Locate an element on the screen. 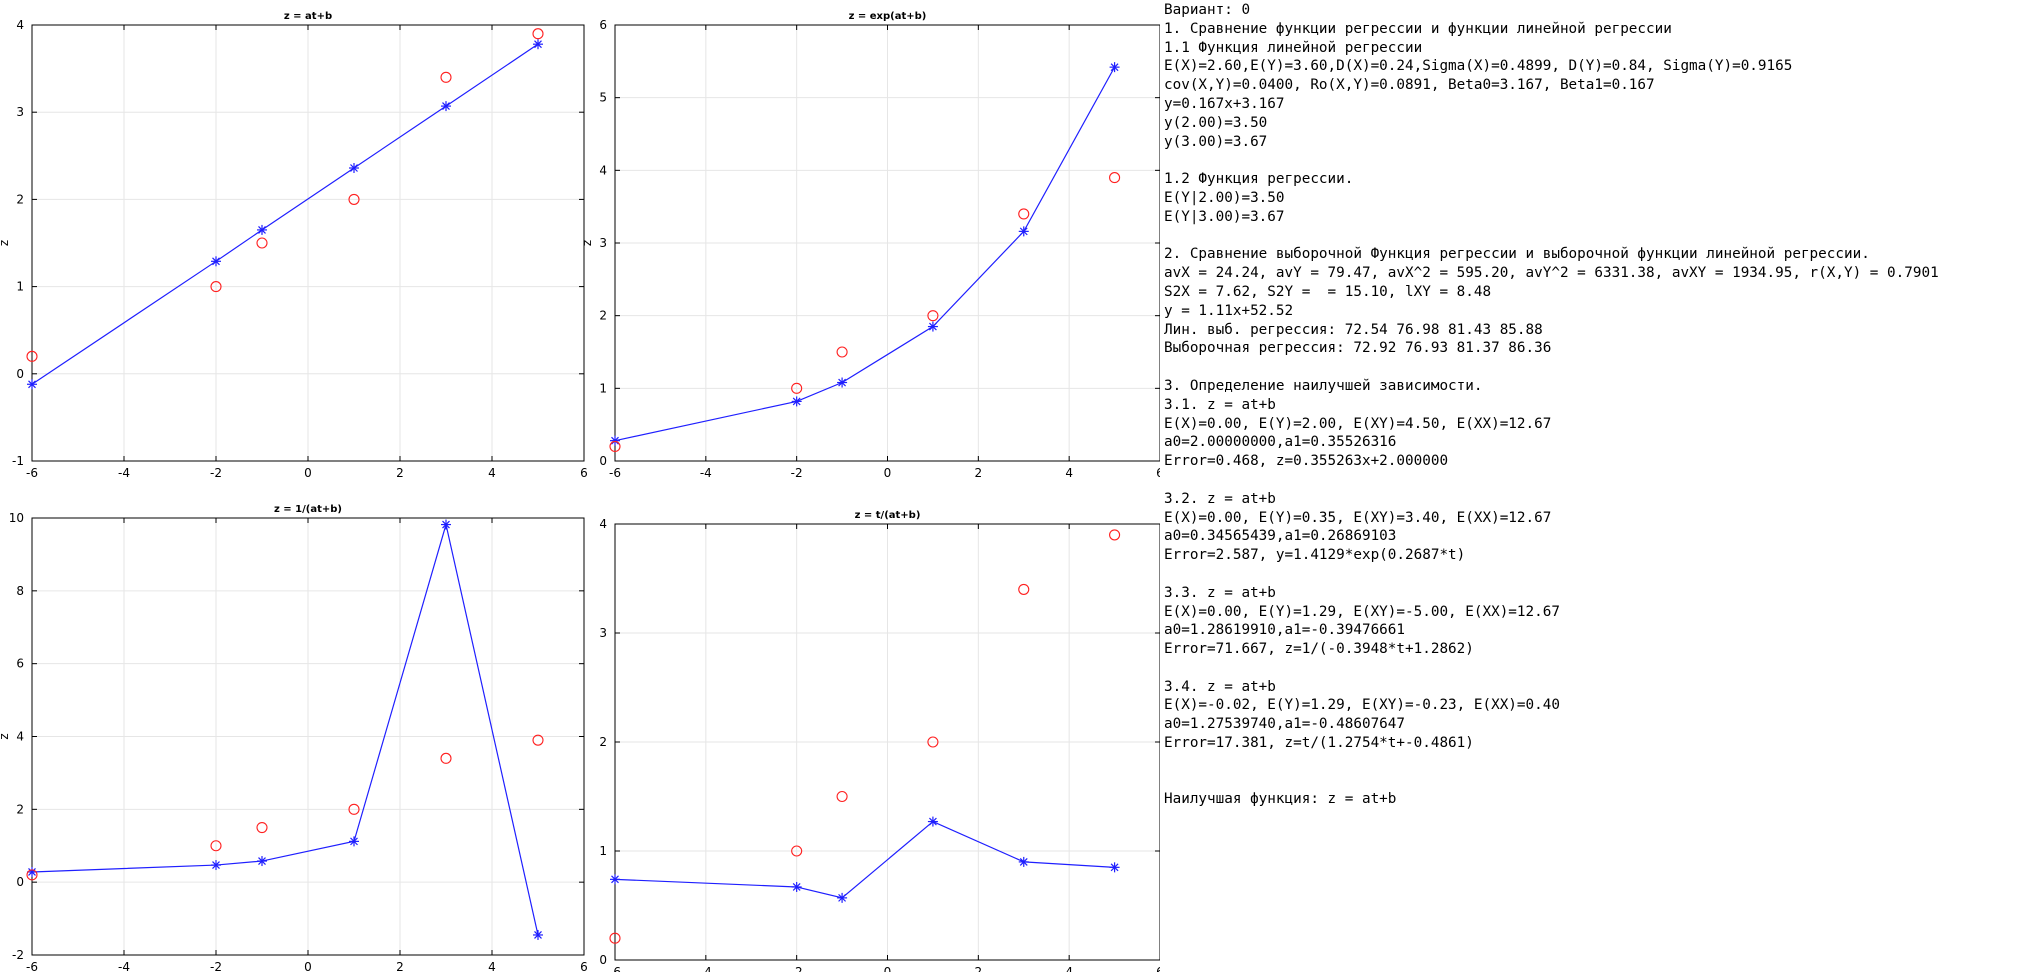 Image resolution: width=2043 pixels, height=972 pixels. y-tick-label: -2 is located at coordinates (18, 955).